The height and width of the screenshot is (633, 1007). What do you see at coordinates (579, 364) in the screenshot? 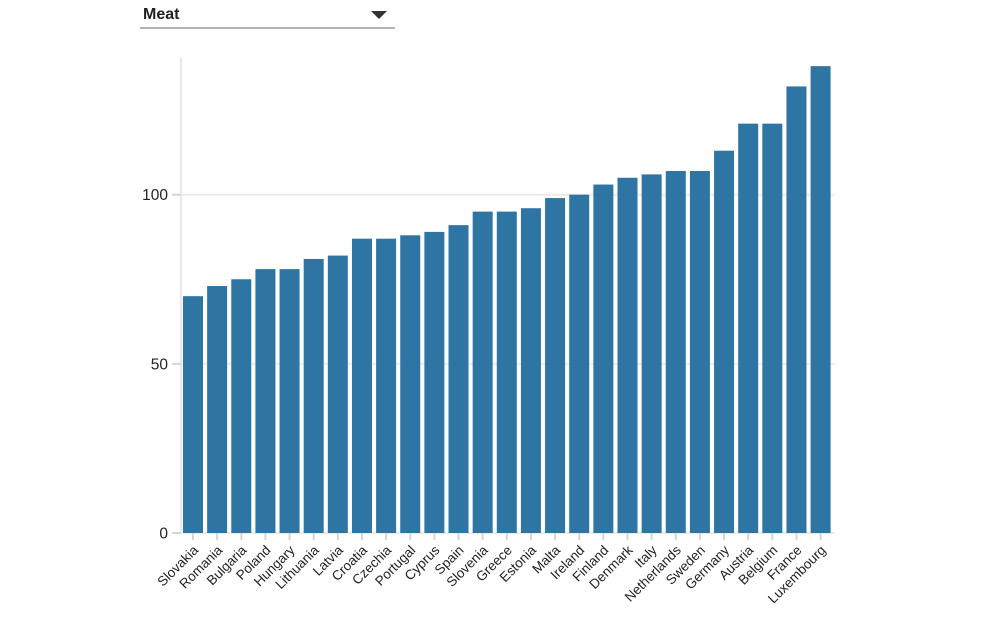
I see `bar-ireland` at bounding box center [579, 364].